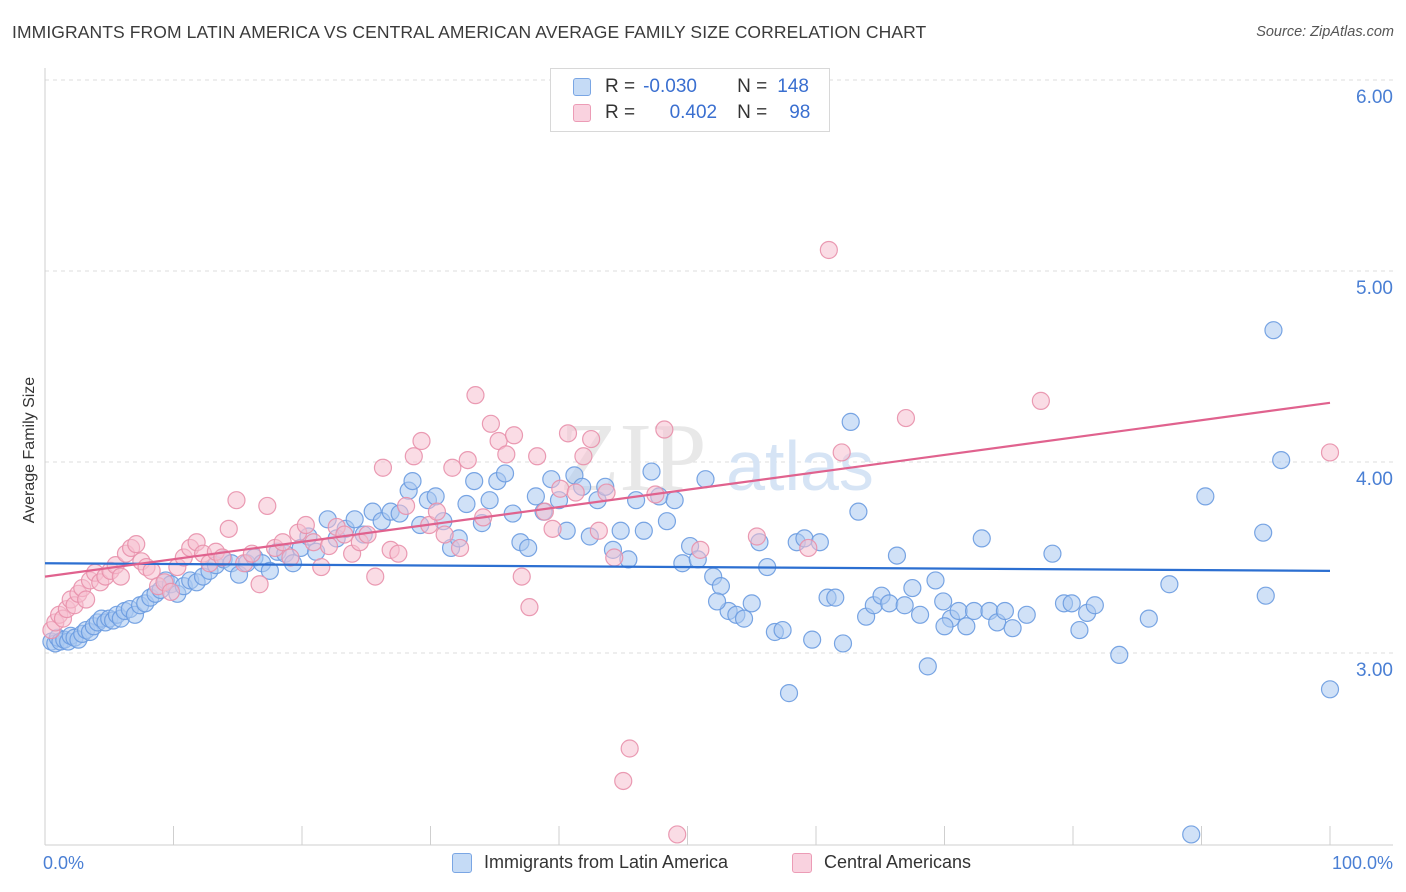 Image resolution: width=1406 pixels, height=892 pixels. Describe the element at coordinates (606, 862) in the screenshot. I see `legend-label: Immigrants from Latin America` at that location.